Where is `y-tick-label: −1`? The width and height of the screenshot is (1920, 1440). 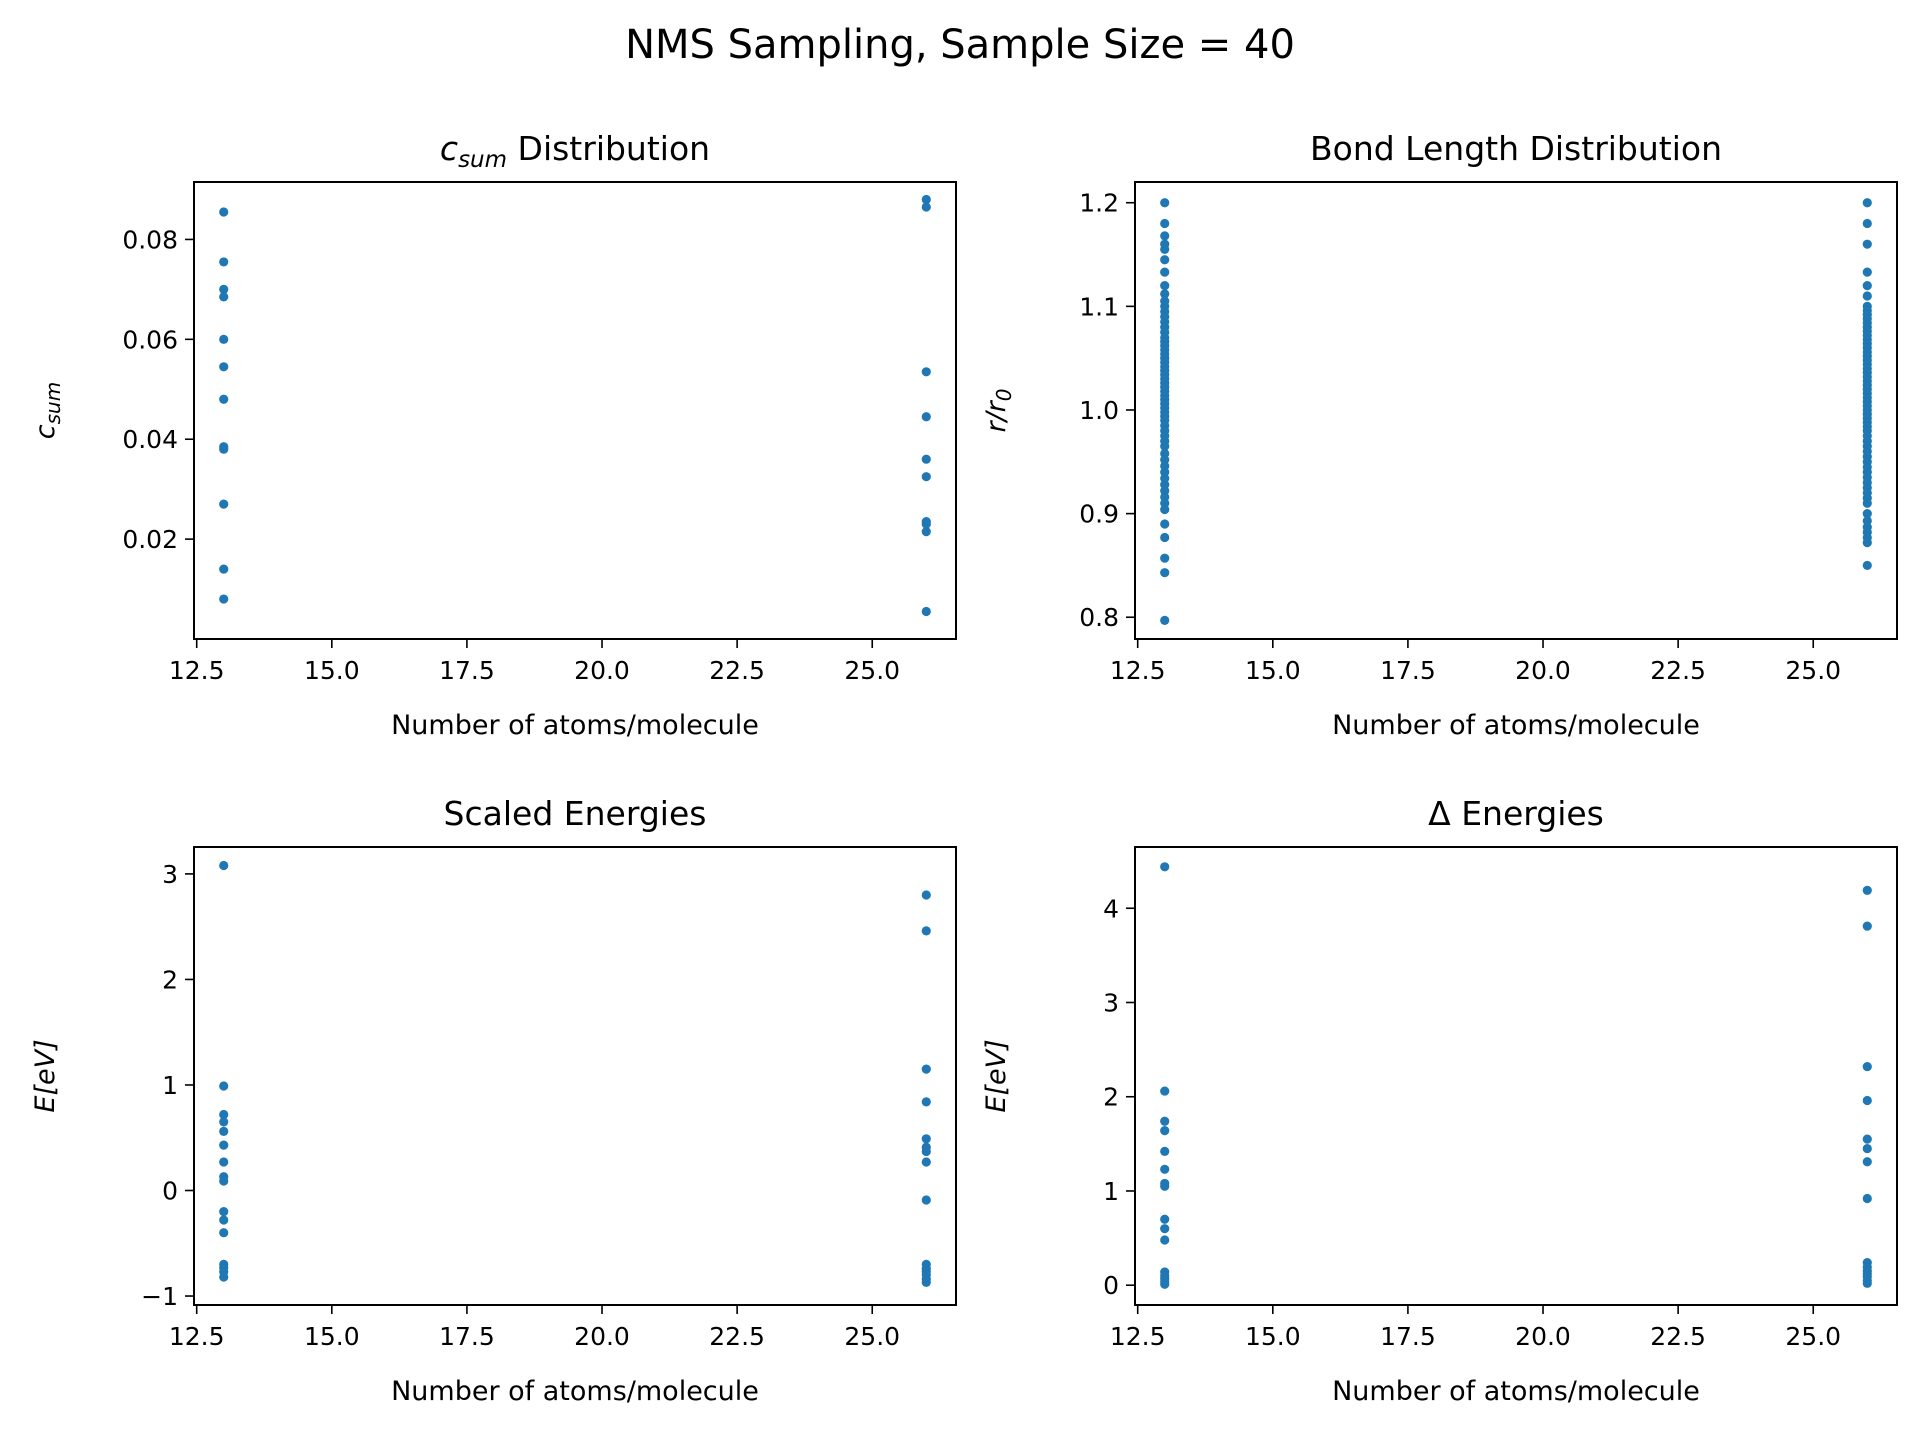
y-tick-label: −1 is located at coordinates (159, 1296).